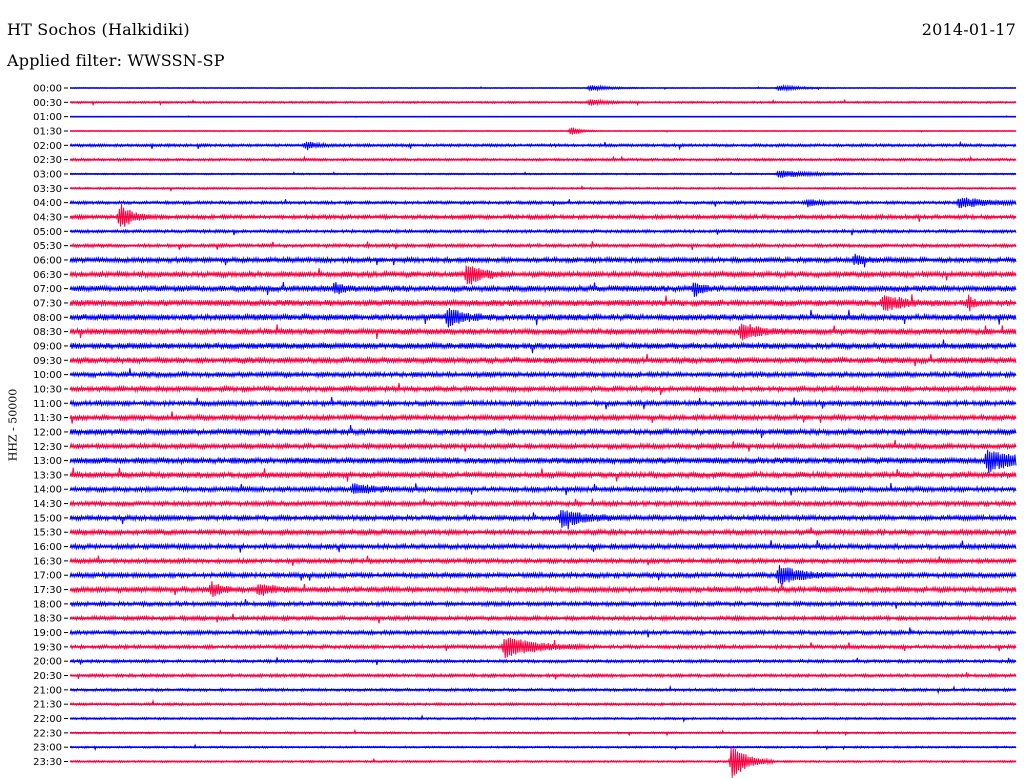 The width and height of the screenshot is (1024, 780). I want to click on time-tick-label: 06:00, so click(47, 260).